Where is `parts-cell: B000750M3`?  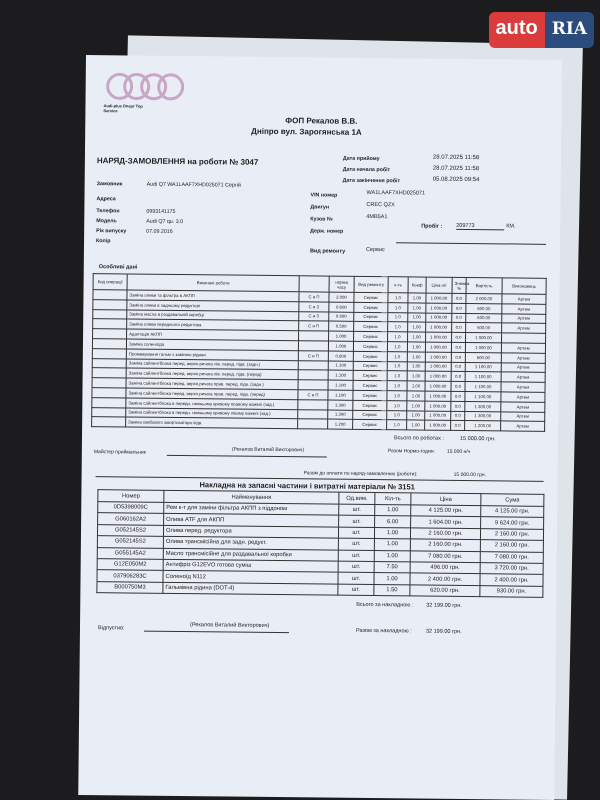
parts-cell: B000750M3 is located at coordinates (129, 587).